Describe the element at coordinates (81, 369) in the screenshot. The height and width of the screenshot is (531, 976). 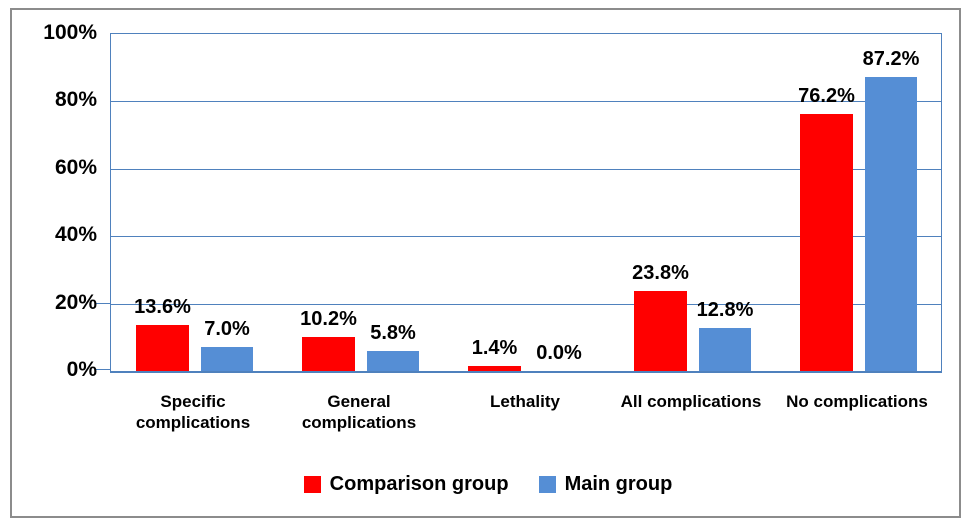
I see `y-axis-label: 0%` at that location.